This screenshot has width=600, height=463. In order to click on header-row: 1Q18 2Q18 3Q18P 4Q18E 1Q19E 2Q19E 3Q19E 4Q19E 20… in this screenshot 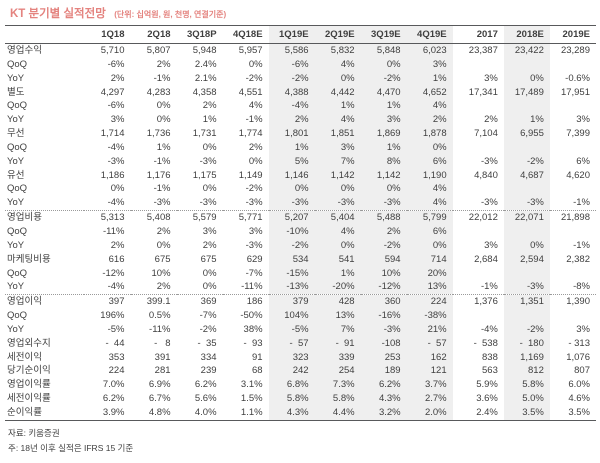, I will do `click(300, 34)`.